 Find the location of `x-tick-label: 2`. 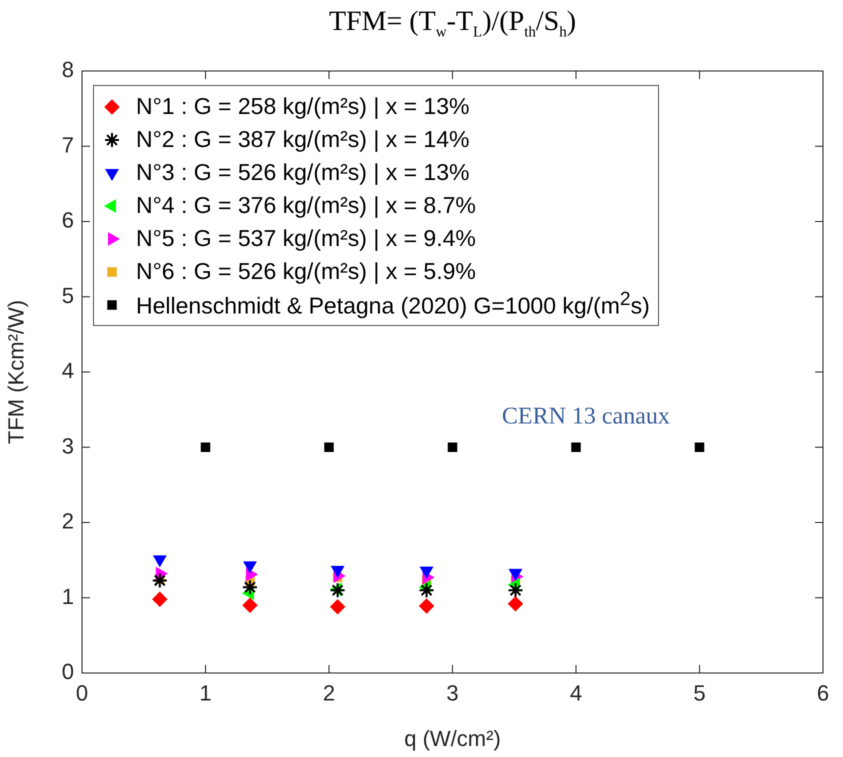

x-tick-label: 2 is located at coordinates (329, 693).